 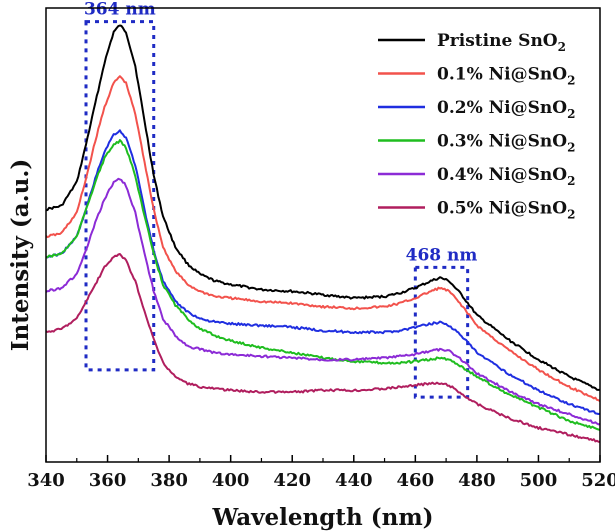 I want to click on x-tick-label: 340, so click(x=46, y=480).